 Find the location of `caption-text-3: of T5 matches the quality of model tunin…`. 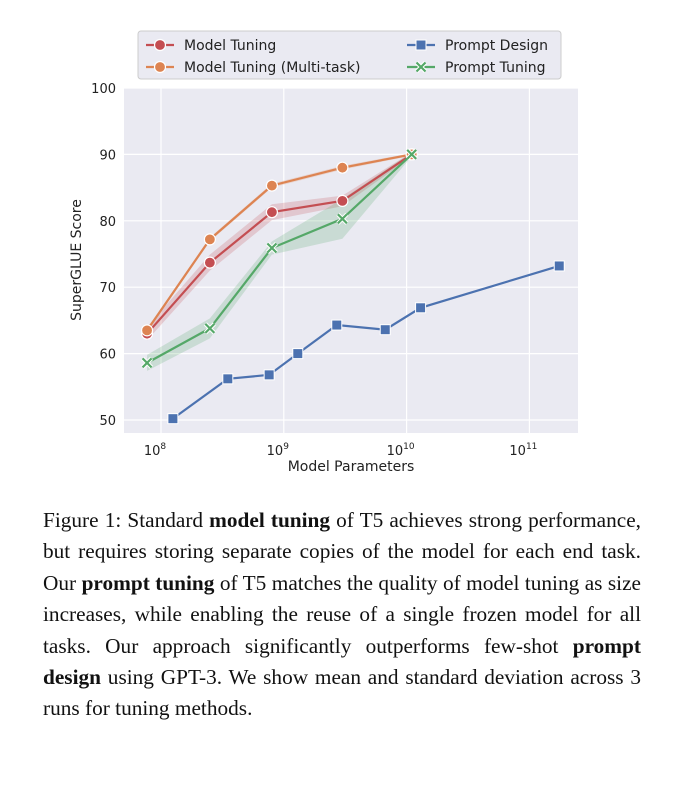

caption-text-3: of T5 matches the quality of model tunin… is located at coordinates (342, 614).